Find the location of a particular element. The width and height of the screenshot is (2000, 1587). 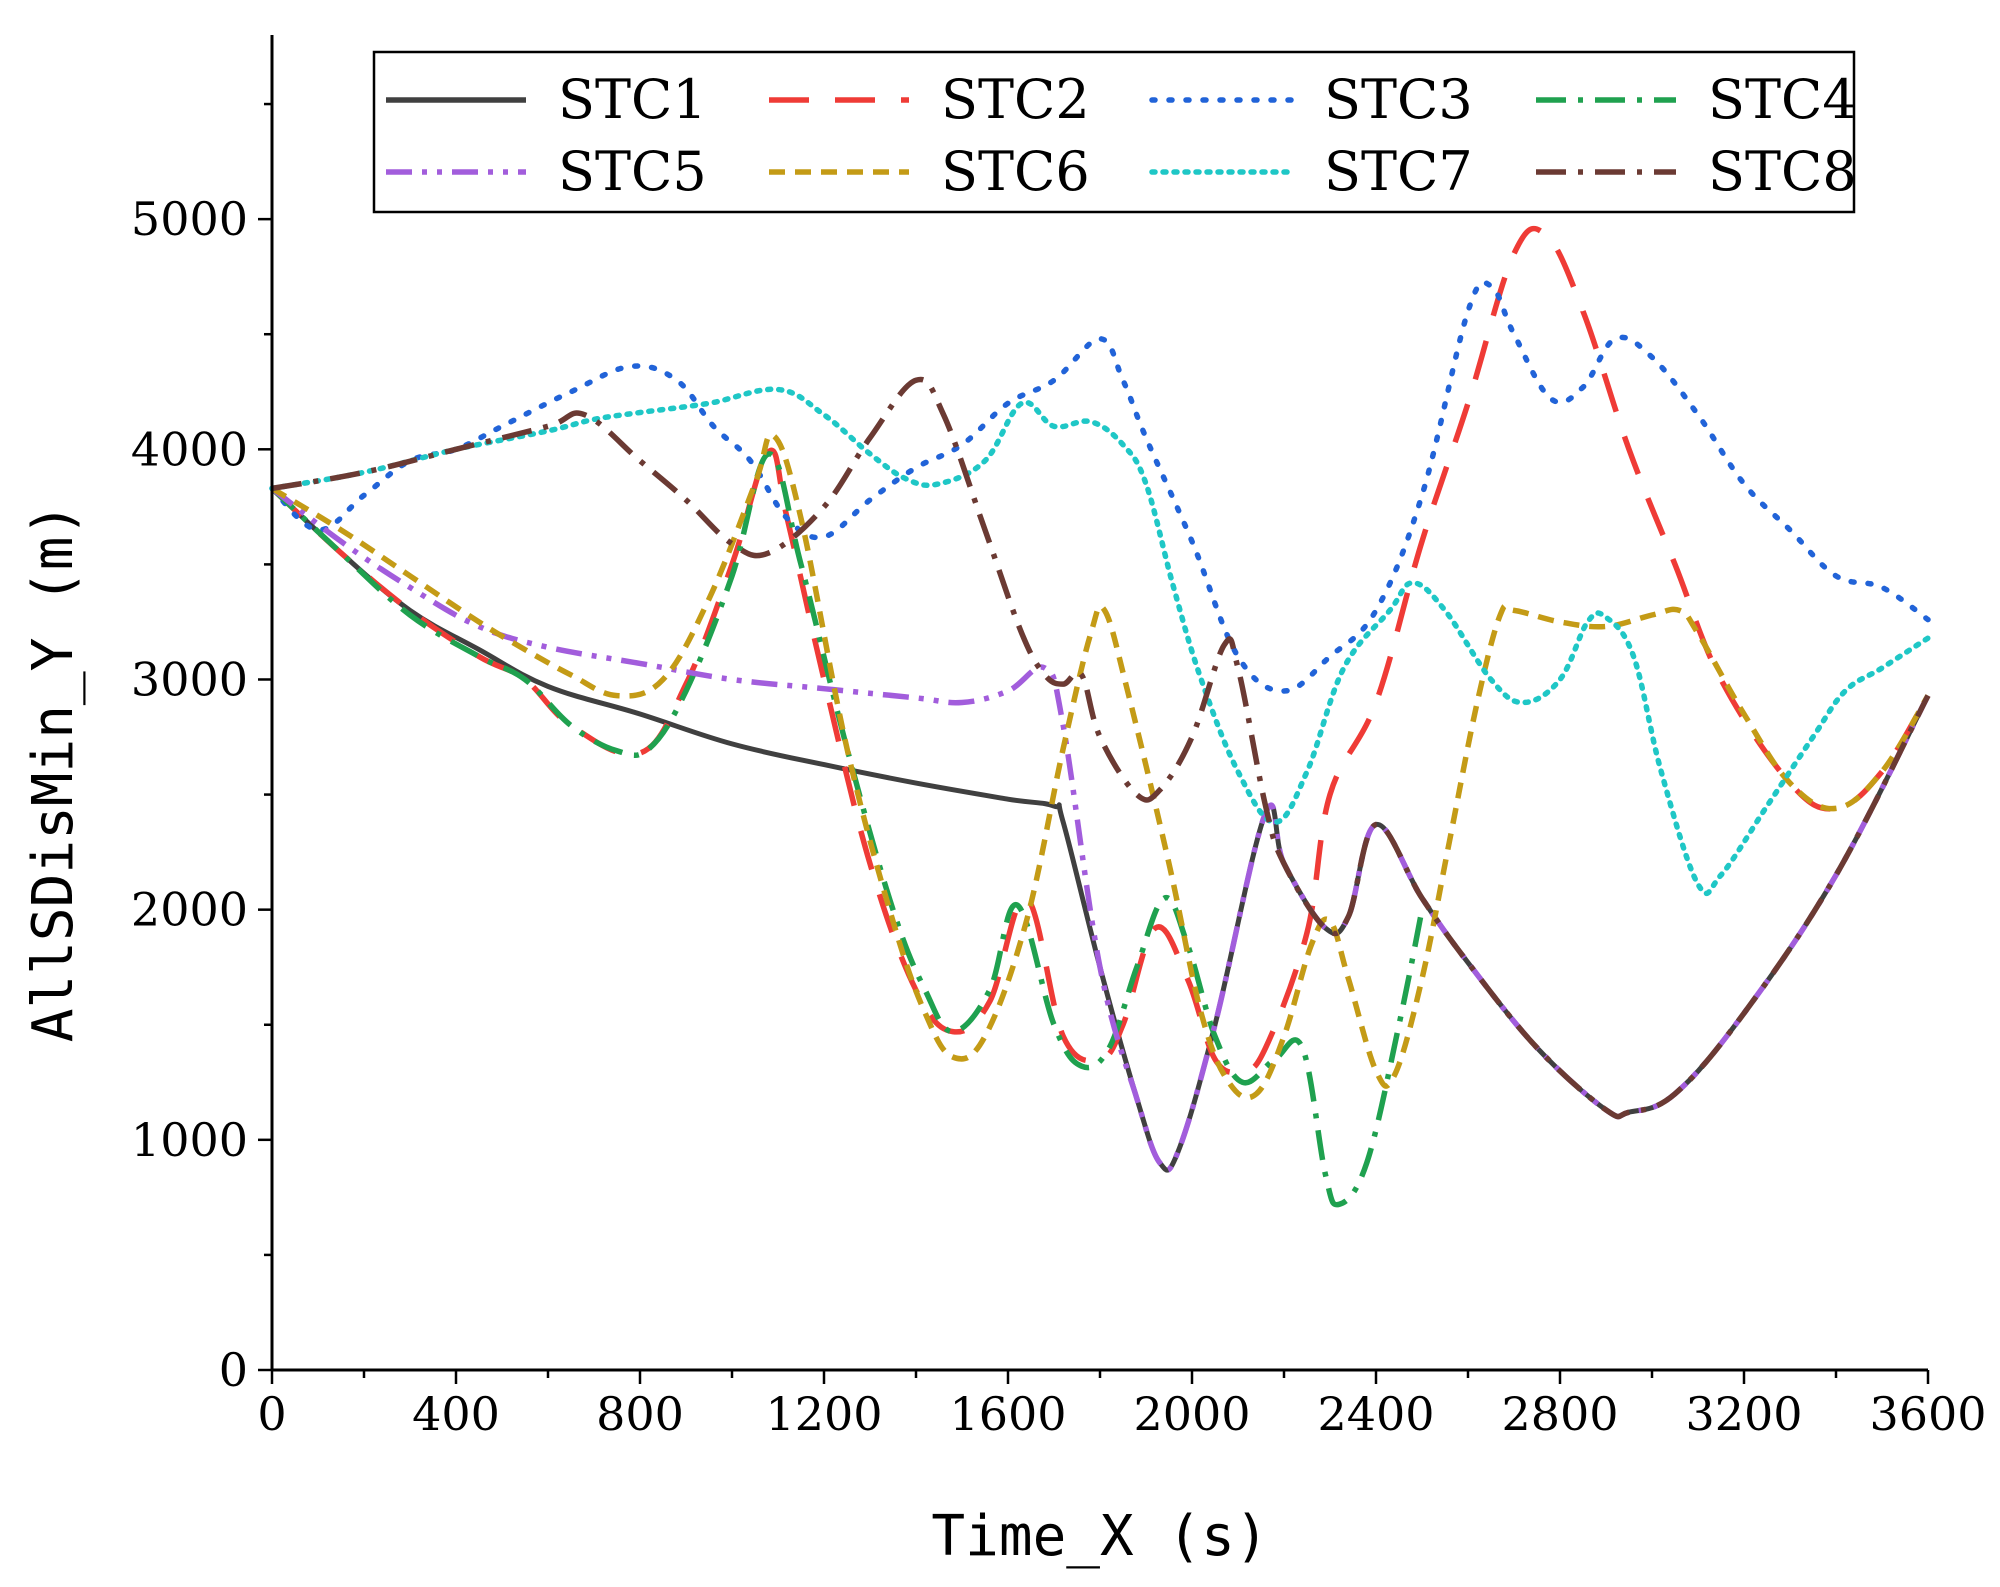

y-tick-label: 4000 is located at coordinates (189, 449).